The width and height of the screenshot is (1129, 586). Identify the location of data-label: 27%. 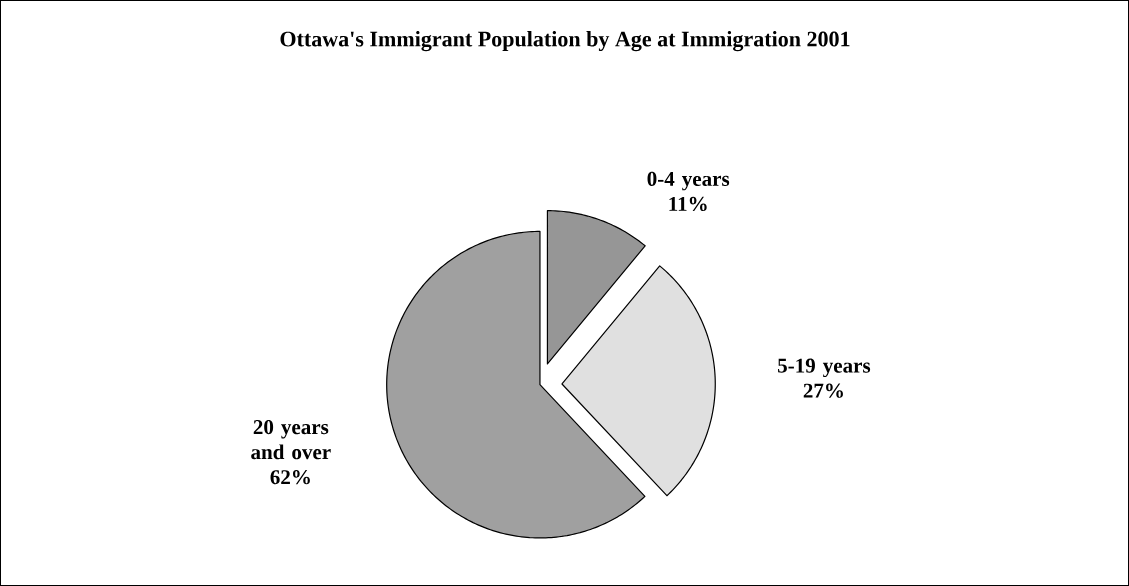
(823, 390).